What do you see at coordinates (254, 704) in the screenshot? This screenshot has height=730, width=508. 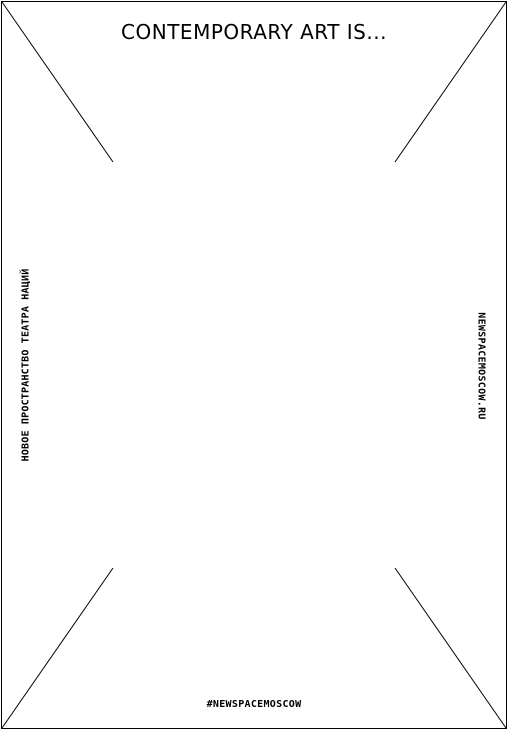 I see `hashtag-label: #NEWSPACEMOSCOW` at bounding box center [254, 704].